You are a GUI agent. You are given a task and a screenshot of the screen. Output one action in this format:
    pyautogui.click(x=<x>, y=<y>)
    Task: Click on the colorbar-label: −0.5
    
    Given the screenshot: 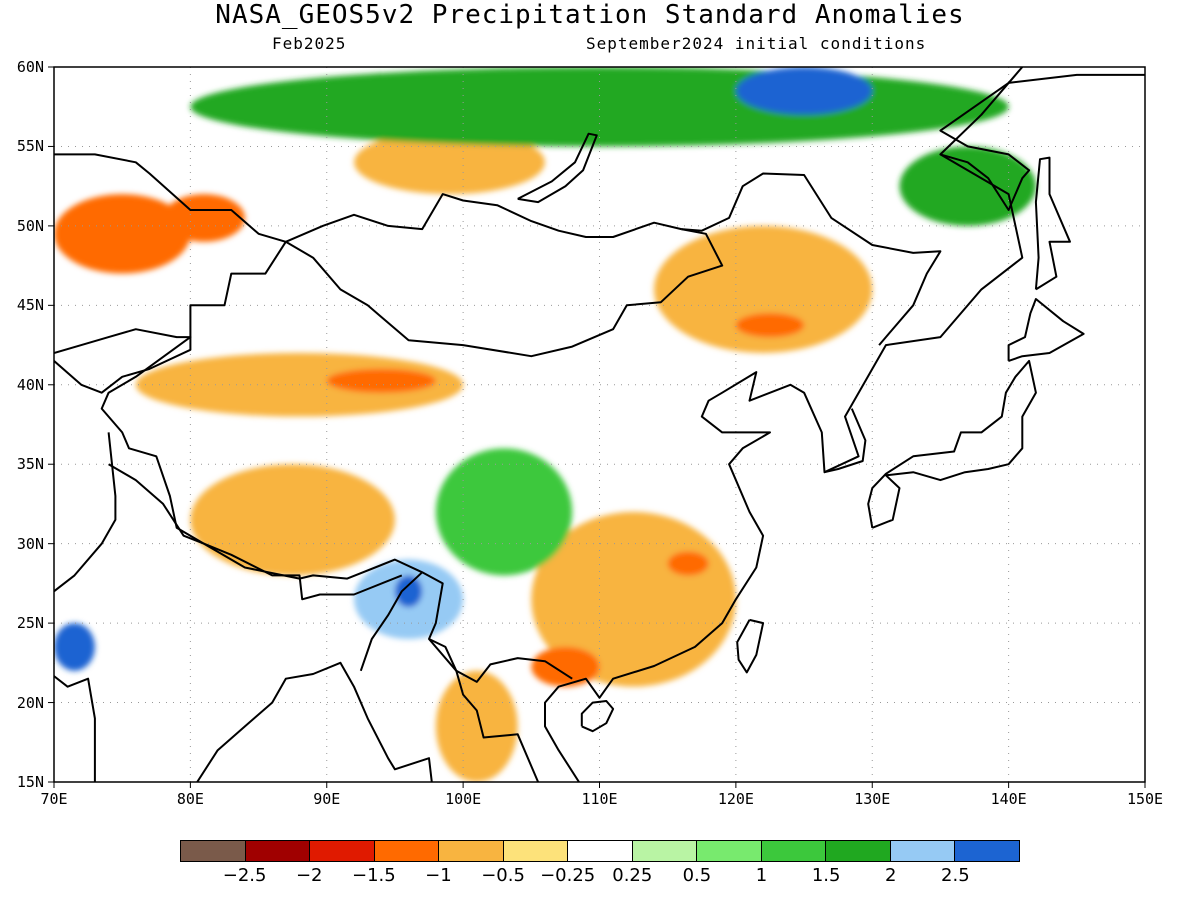 What is the action you would take?
    pyautogui.click(x=503, y=875)
    